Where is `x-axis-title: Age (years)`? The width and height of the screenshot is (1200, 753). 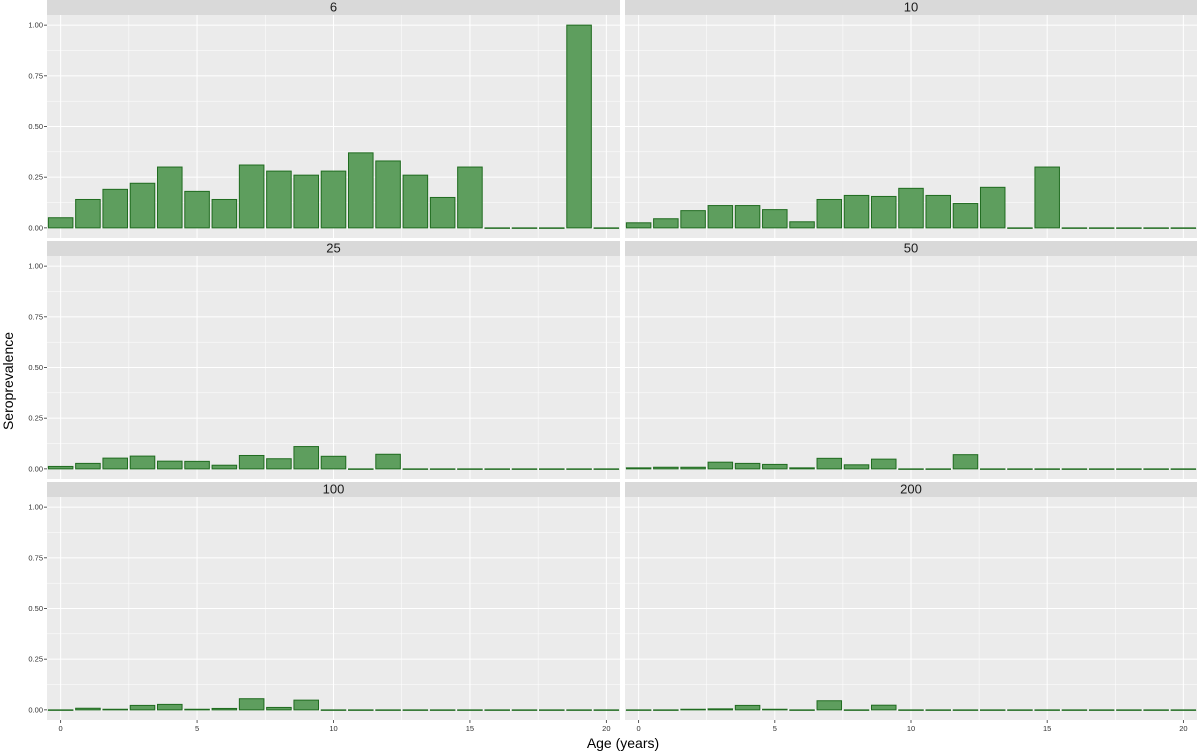 x-axis-title: Age (years) is located at coordinates (623, 743).